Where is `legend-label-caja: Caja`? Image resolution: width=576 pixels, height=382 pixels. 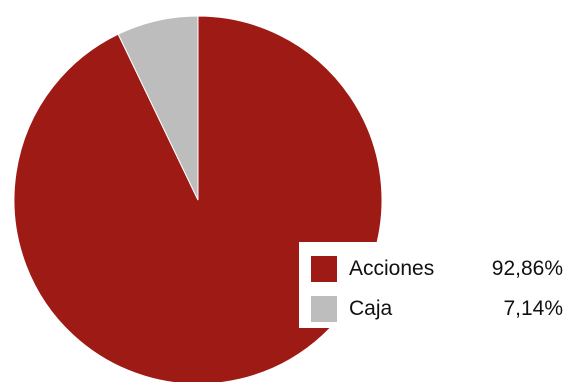
legend-label-caja: Caja is located at coordinates (371, 308).